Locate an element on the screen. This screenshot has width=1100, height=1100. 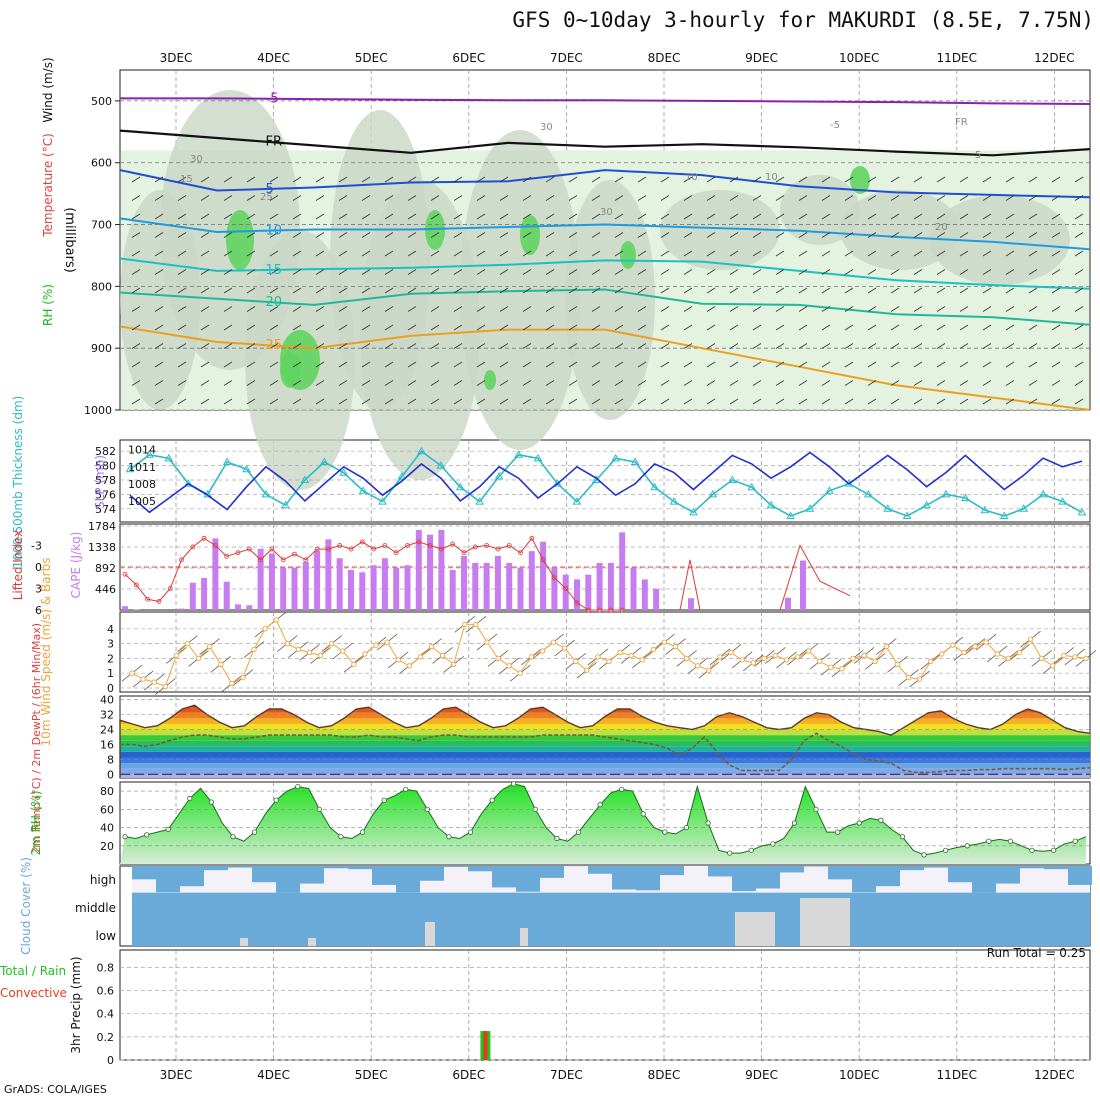
temp-contour-FR is located at coordinates (605, 143).